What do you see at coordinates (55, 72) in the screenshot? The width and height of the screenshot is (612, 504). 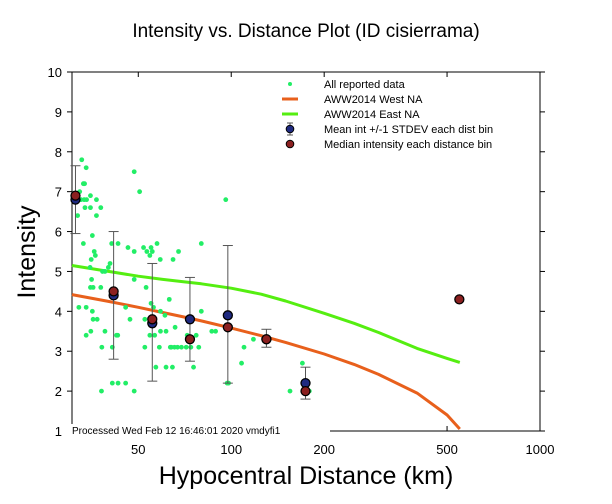 I see `y-tick-label: 10` at bounding box center [55, 72].